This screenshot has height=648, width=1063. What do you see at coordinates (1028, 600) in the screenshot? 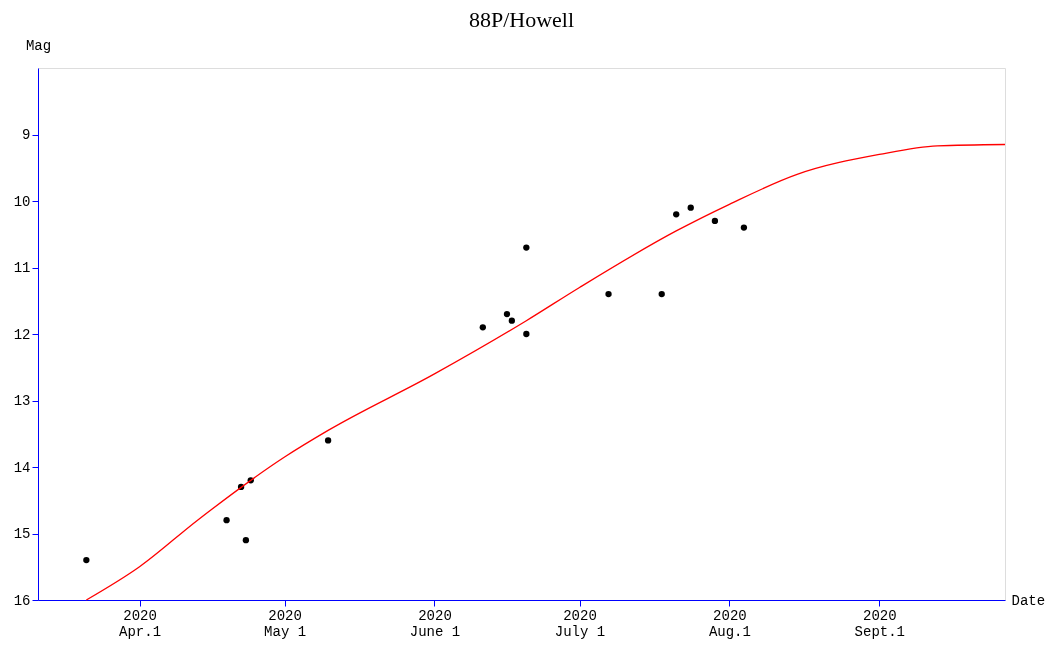
I see `x-axis-title: Date` at bounding box center [1028, 600].